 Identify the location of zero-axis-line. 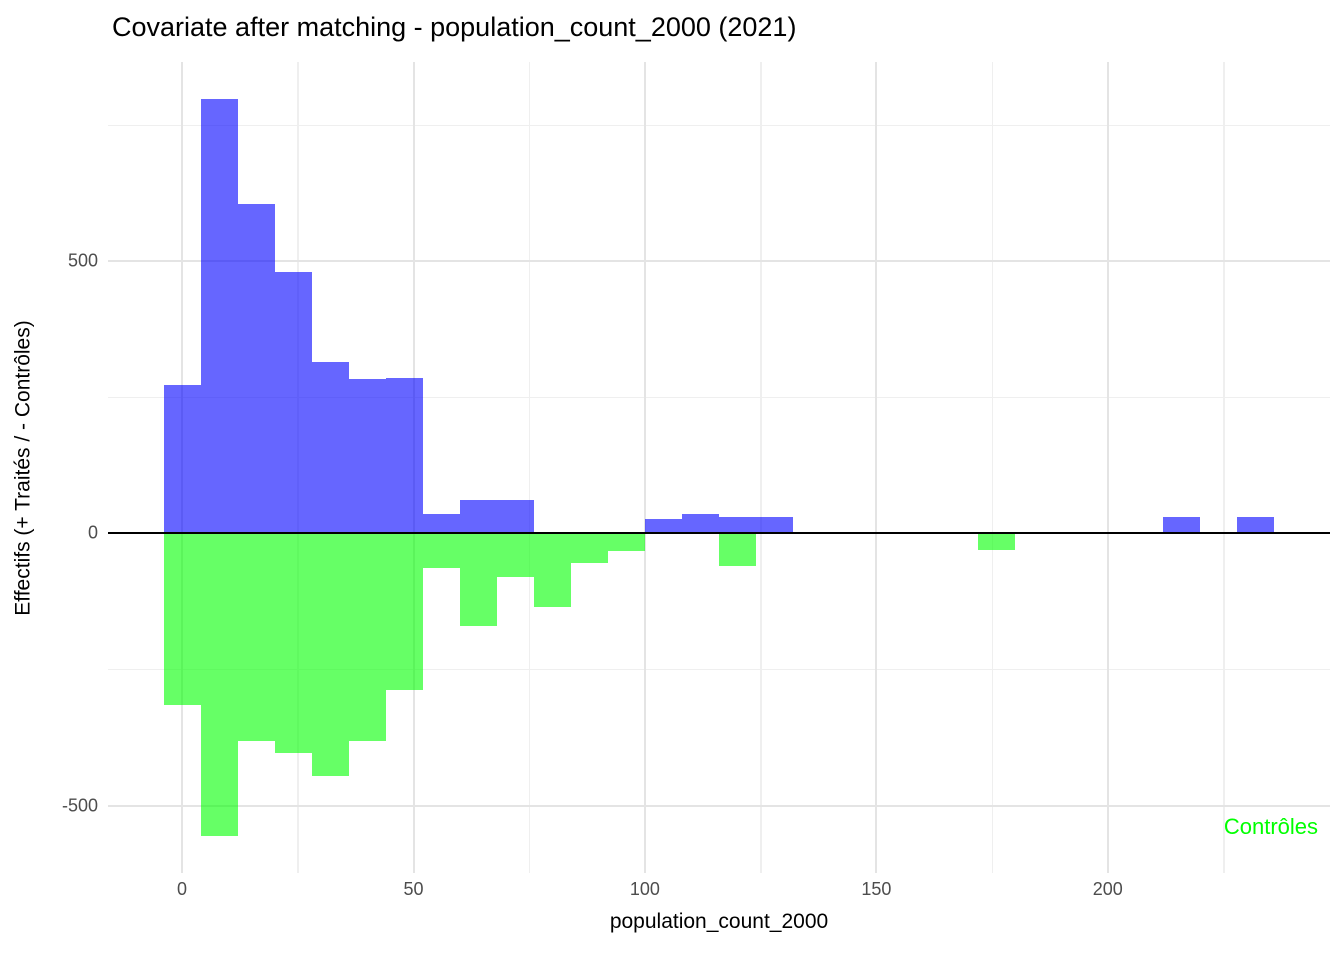
(719, 533).